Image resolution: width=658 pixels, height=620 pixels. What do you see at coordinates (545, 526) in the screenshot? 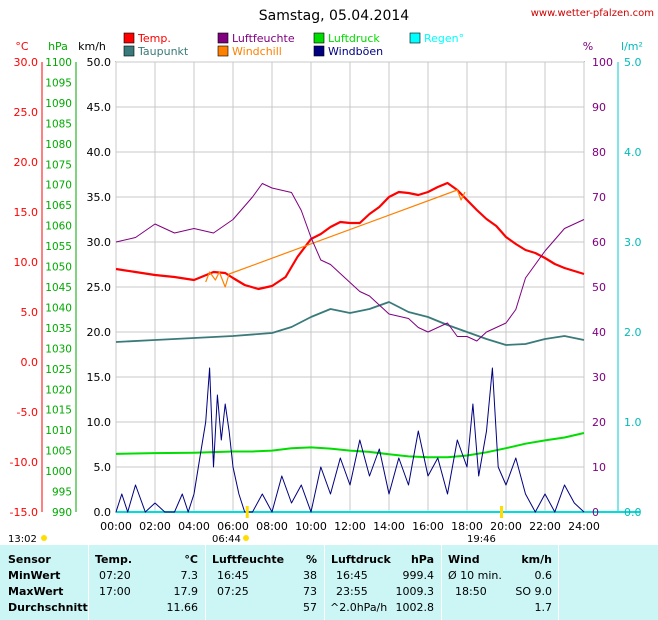
I see `x-tick-label: 22:00` at bounding box center [545, 526].